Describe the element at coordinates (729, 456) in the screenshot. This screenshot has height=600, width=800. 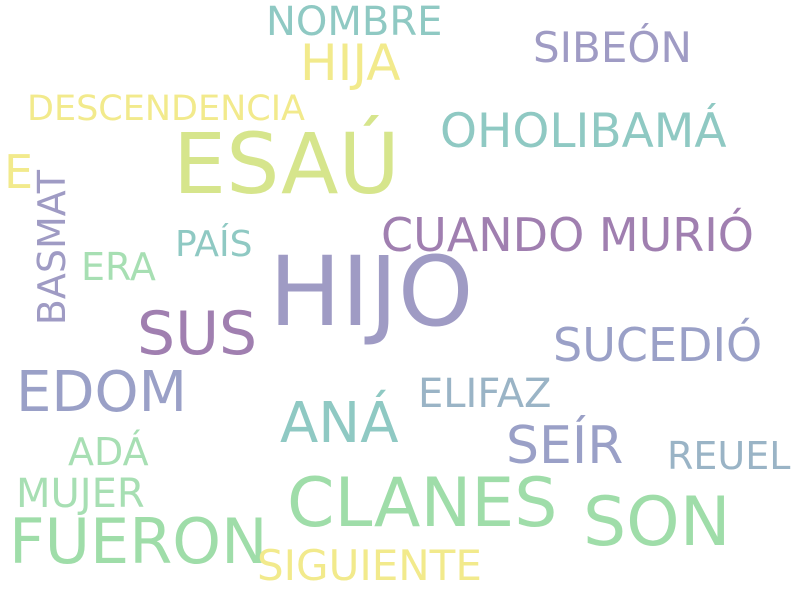
I see `word-reuel: REUEL` at that location.